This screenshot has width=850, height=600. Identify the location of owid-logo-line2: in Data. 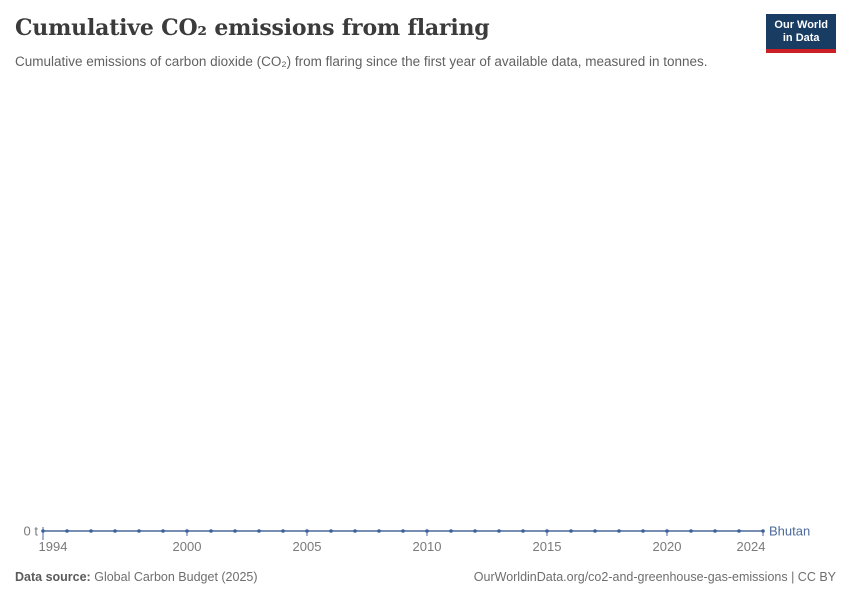
(801, 38).